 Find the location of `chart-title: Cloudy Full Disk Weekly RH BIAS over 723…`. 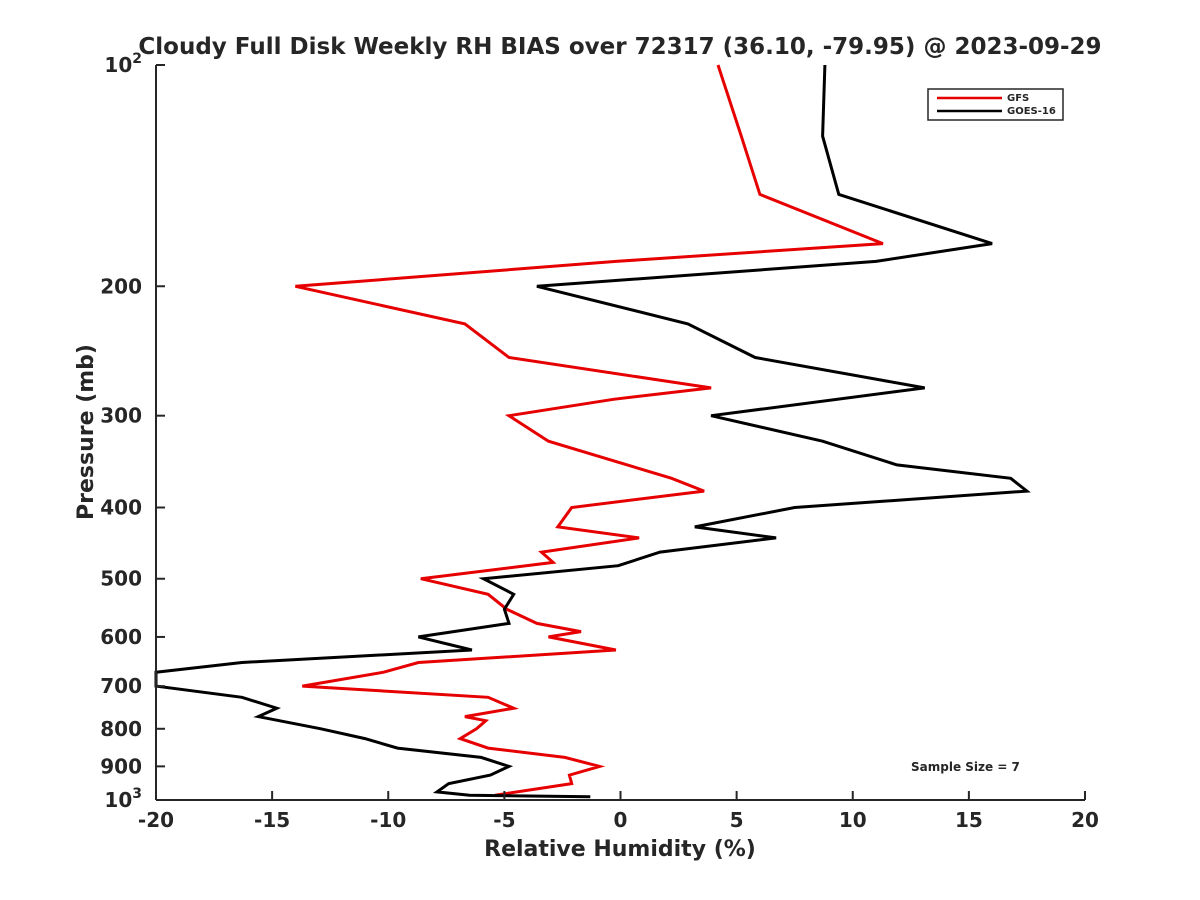

chart-title: Cloudy Full Disk Weekly RH BIAS over 723… is located at coordinates (619, 47).